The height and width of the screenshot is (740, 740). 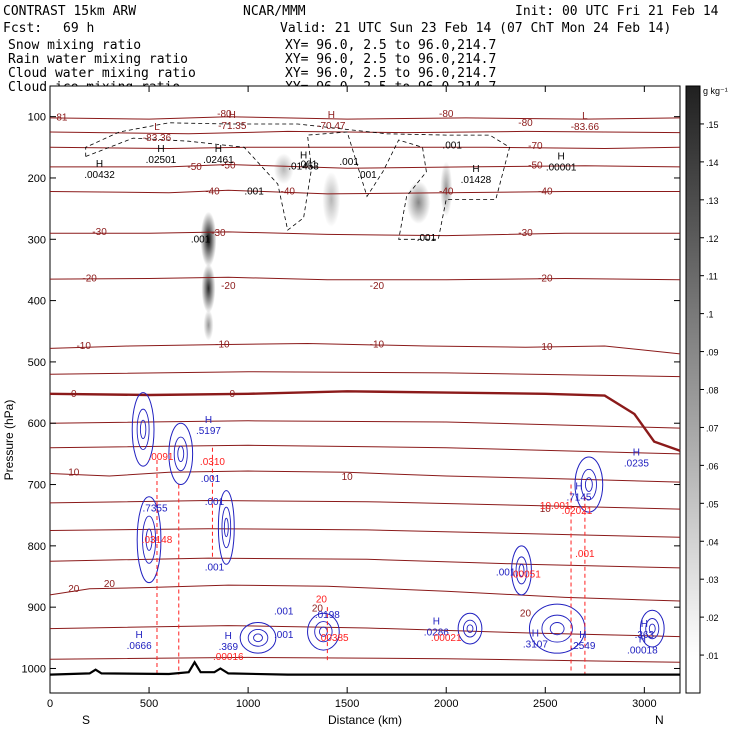 What do you see at coordinates (535, 166) in the screenshot?
I see `isotherm-label-5: -50` at bounding box center [535, 166].